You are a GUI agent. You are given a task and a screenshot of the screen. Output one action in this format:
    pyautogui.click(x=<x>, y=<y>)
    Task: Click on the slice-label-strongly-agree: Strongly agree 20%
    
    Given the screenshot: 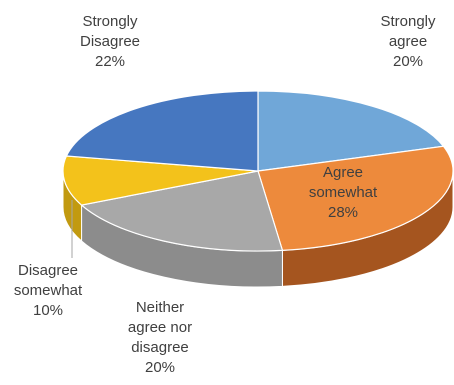 What is the action you would take?
    pyautogui.click(x=408, y=41)
    